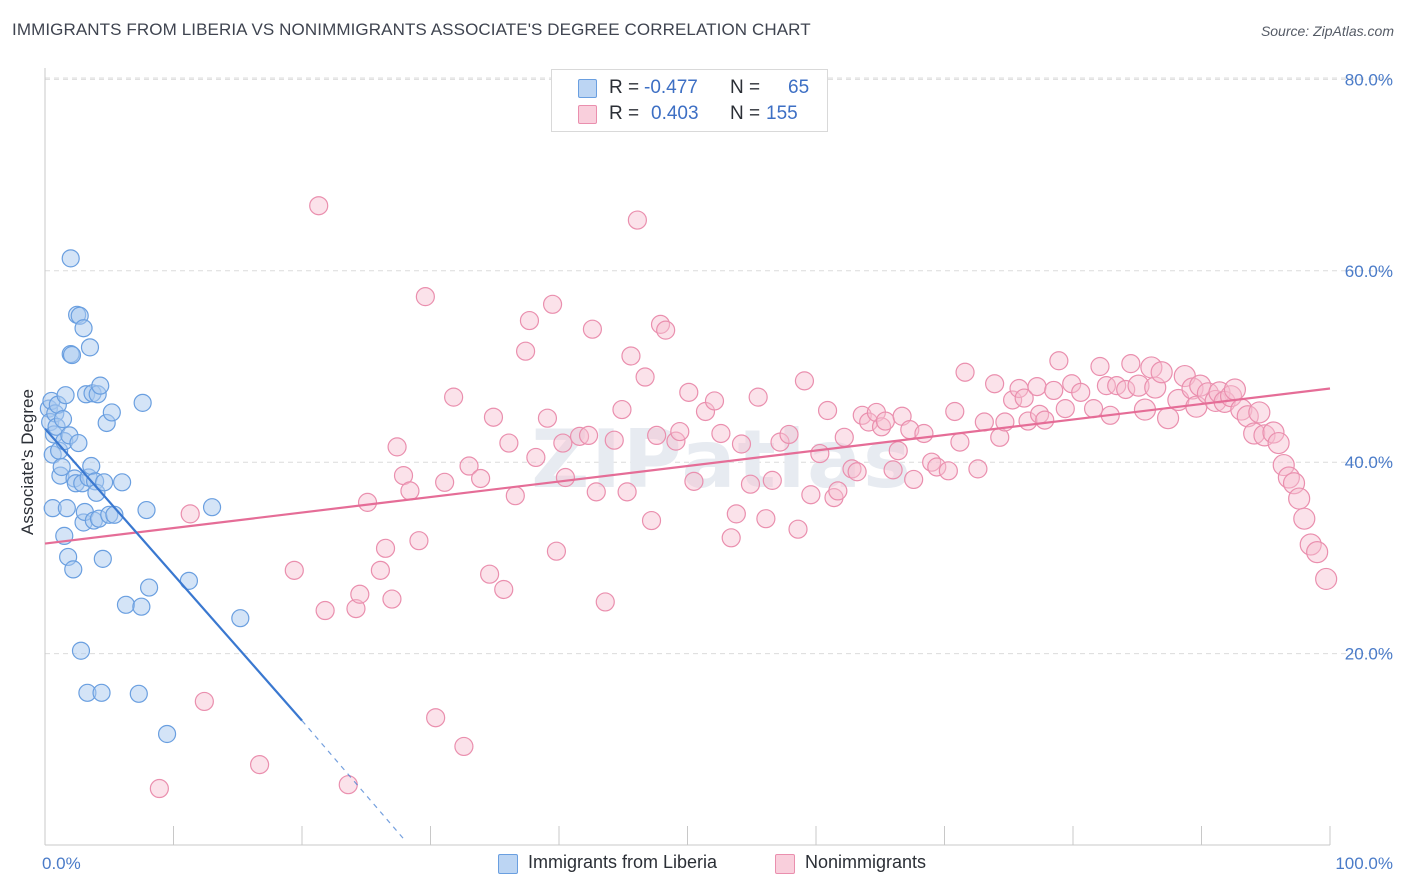 This screenshot has height=892, width=1406. Describe the element at coordinates (61, 863) in the screenshot. I see `x-tick-label: 0.0%` at that location.